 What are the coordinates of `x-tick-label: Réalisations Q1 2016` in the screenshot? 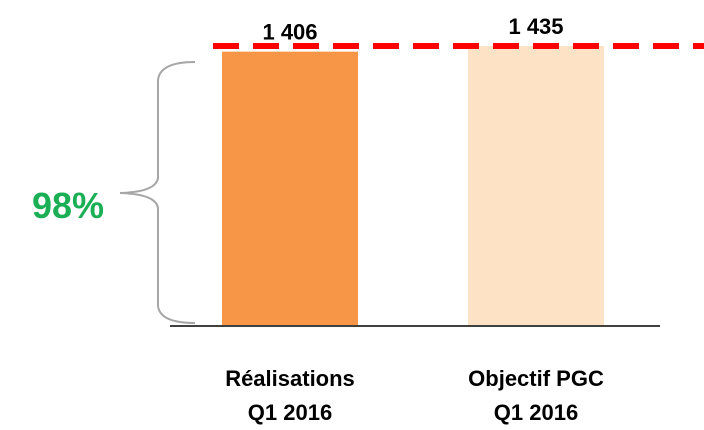 It's located at (290, 395).